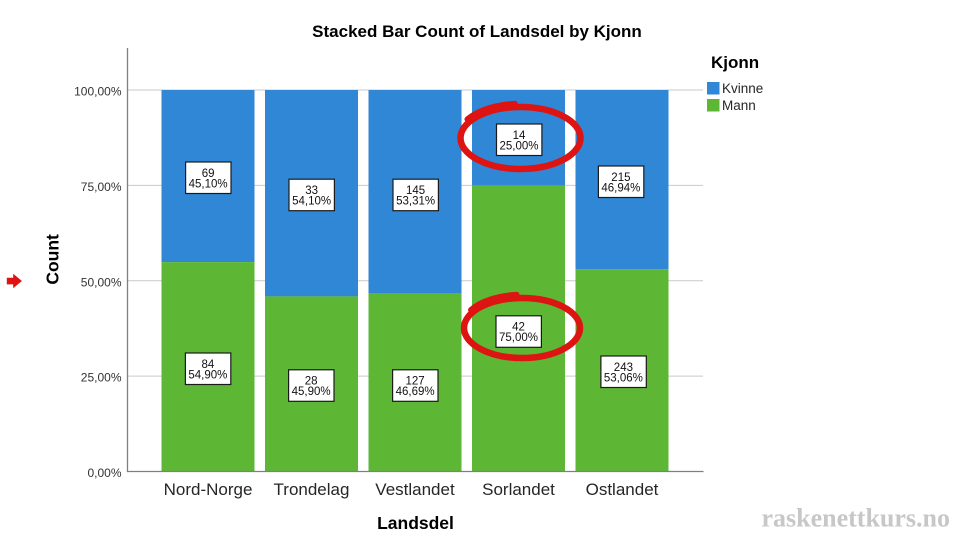 The height and width of the screenshot is (540, 960). Describe the element at coordinates (622, 489) in the screenshot. I see `svg-text: Ostlandet` at that location.